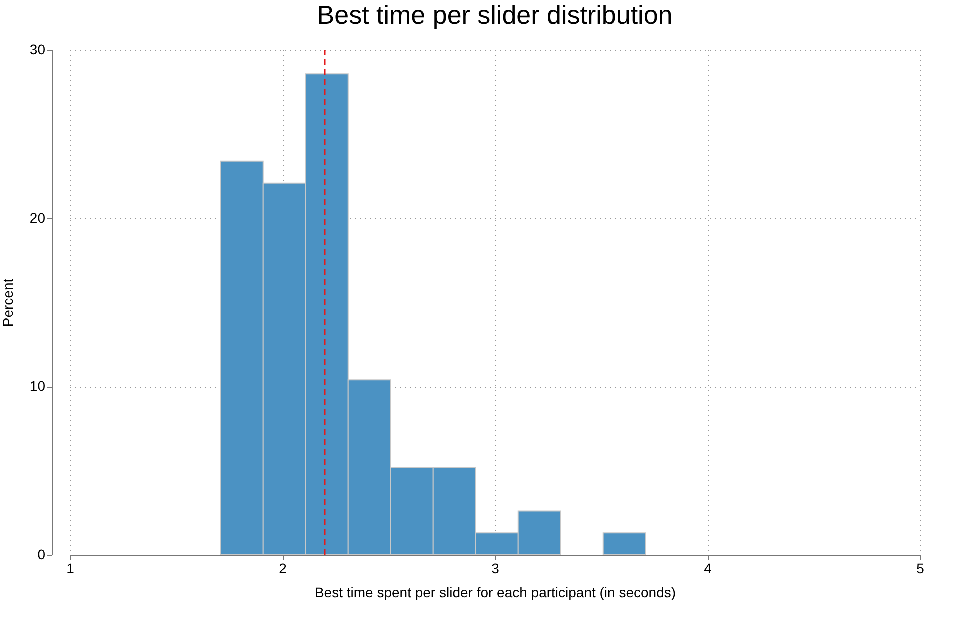  Describe the element at coordinates (283, 568) in the screenshot. I see `x-tick-label: 2` at that location.